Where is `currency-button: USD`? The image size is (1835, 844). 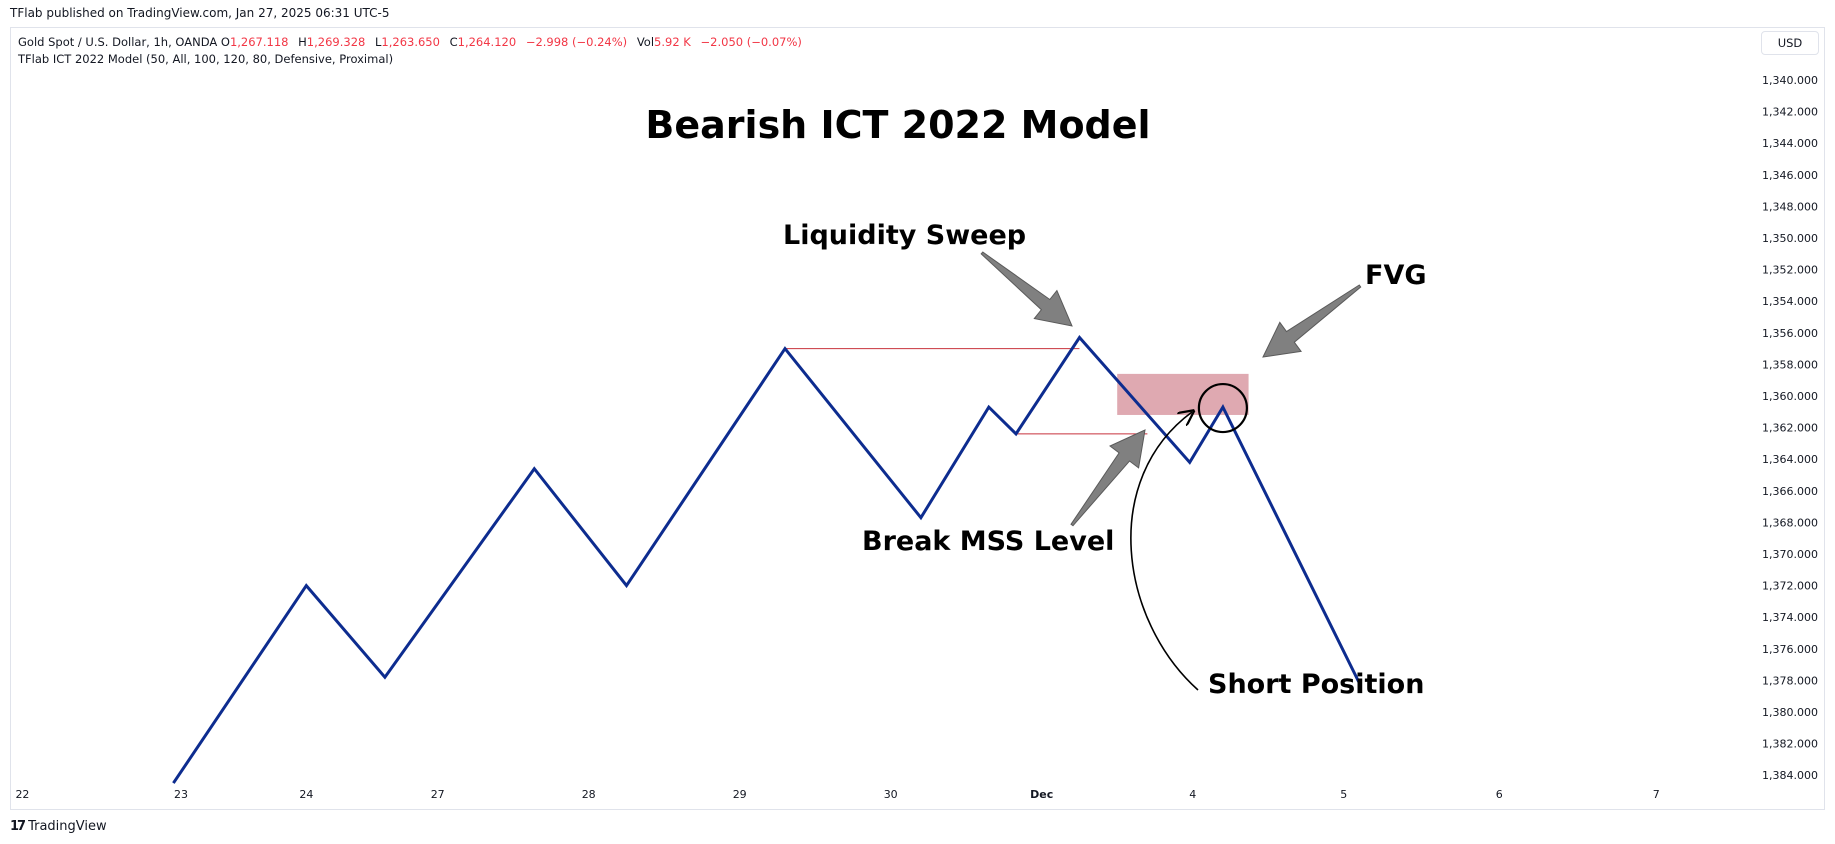
currency-button: USD is located at coordinates (1790, 43).